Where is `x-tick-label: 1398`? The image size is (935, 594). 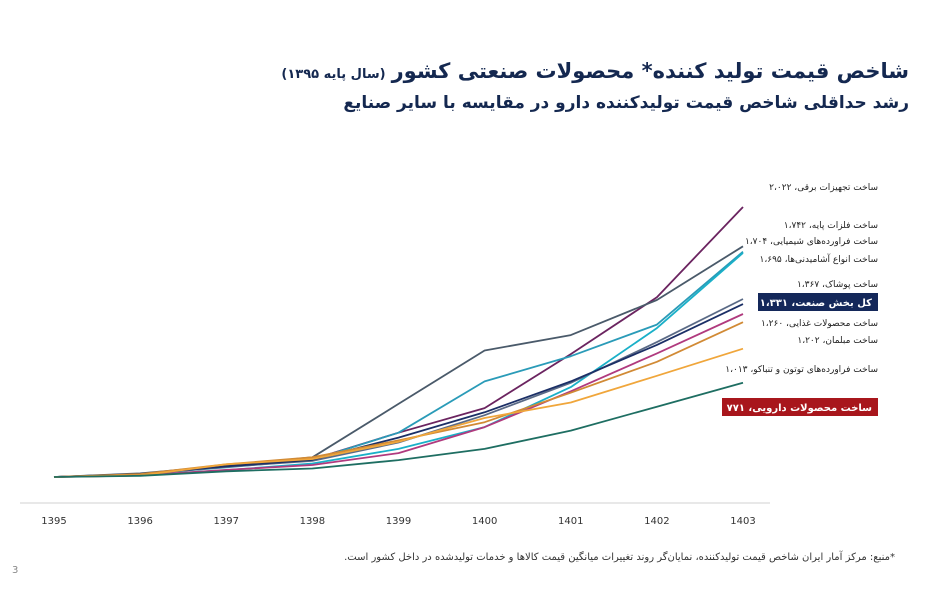
x-tick-label: 1398 is located at coordinates (312, 521).